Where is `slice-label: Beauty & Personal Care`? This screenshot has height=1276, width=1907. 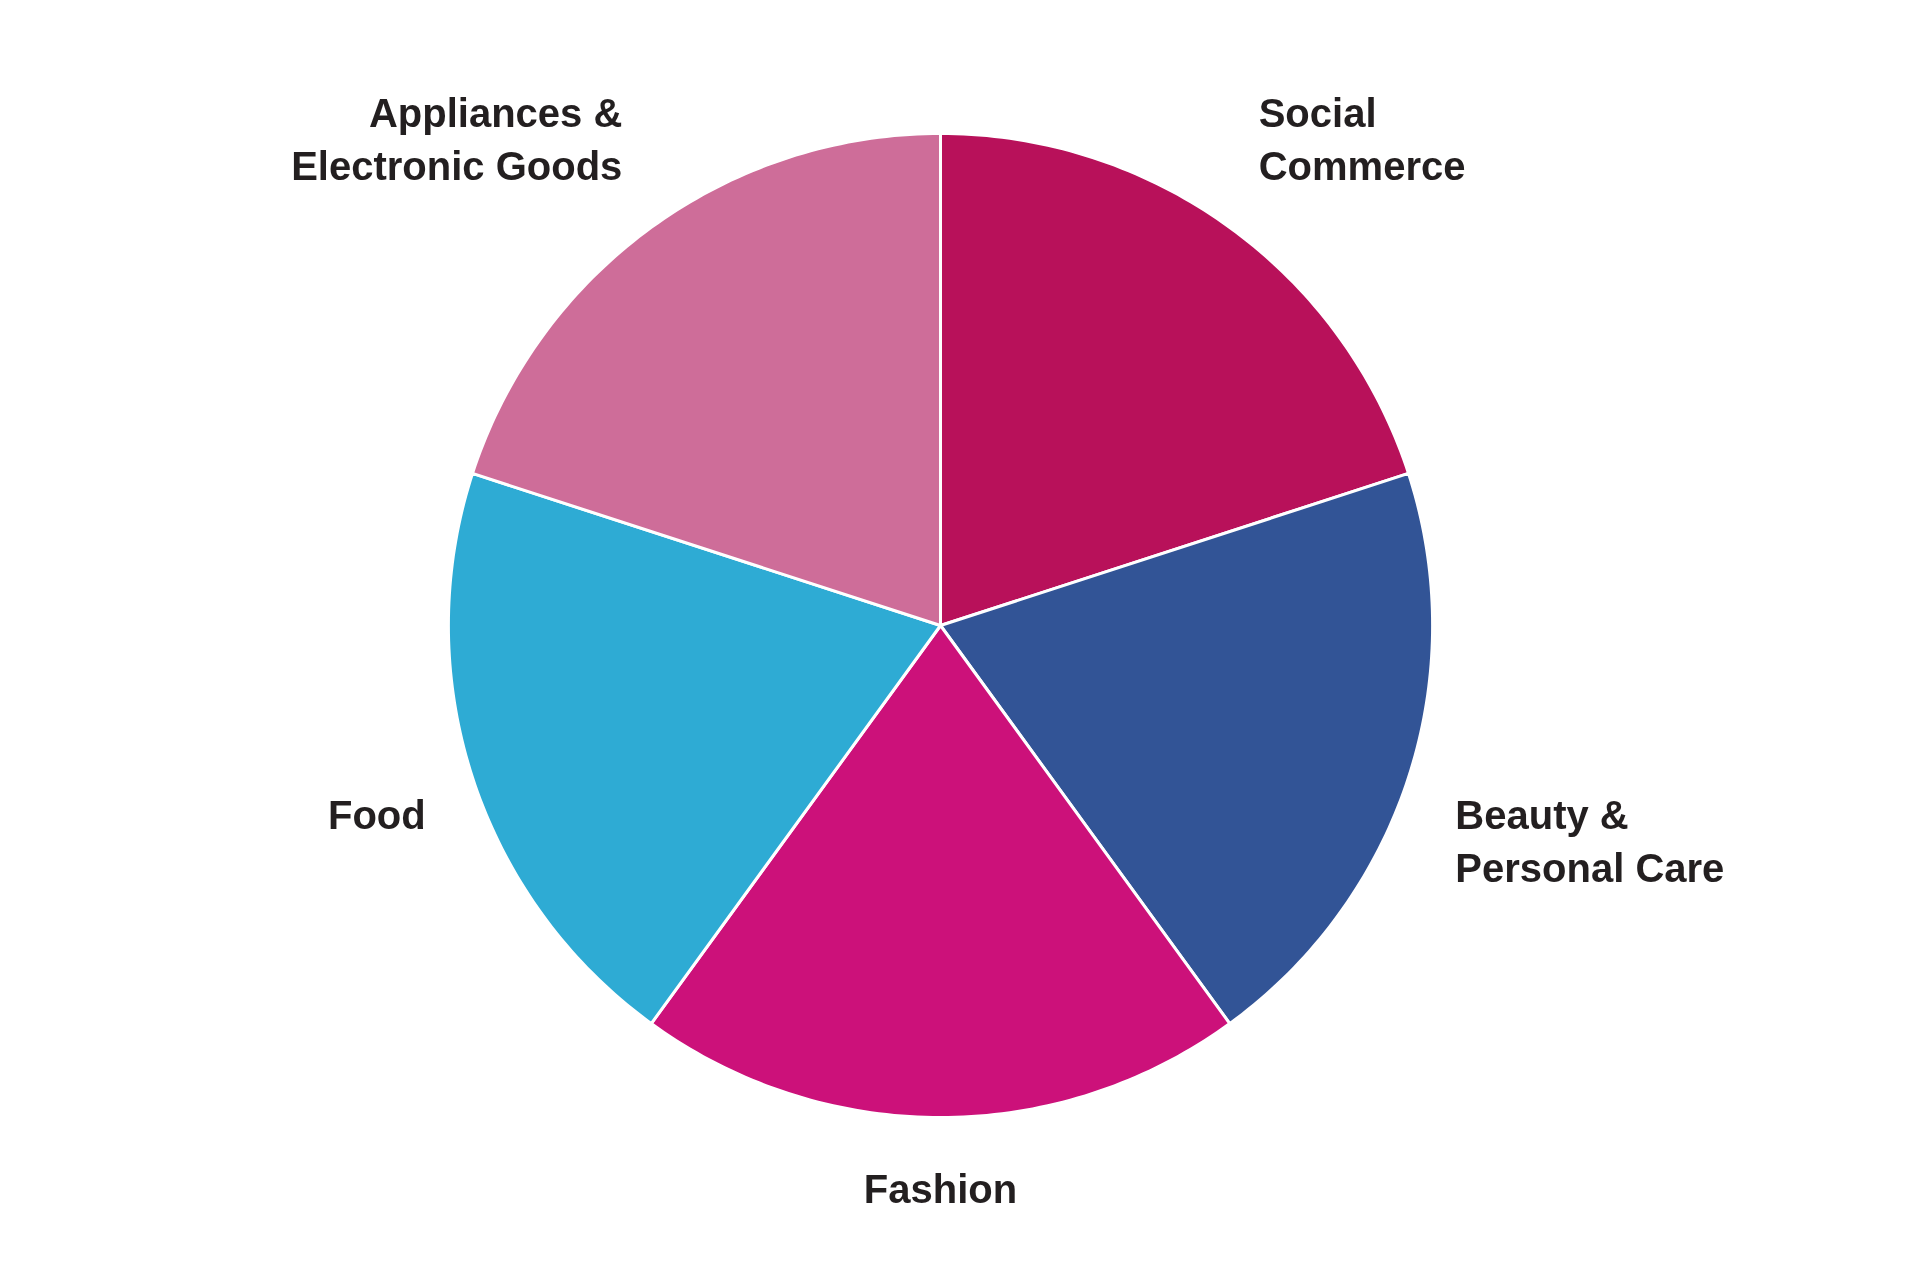 slice-label: Beauty & Personal Care is located at coordinates (1590, 841).